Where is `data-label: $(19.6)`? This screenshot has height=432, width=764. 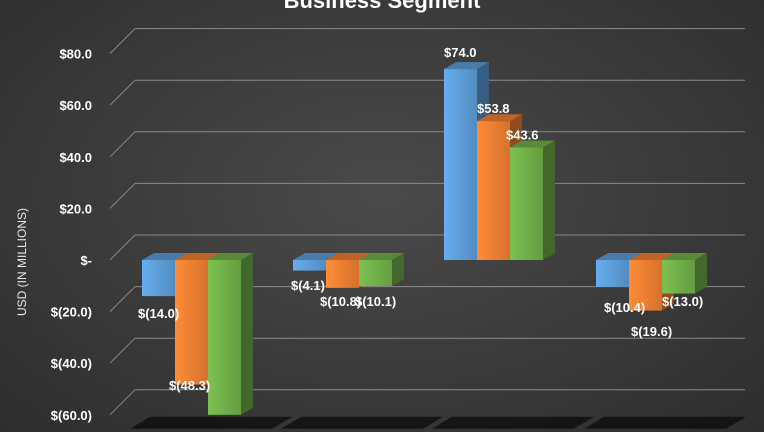 data-label: $(19.6) is located at coordinates (651, 331).